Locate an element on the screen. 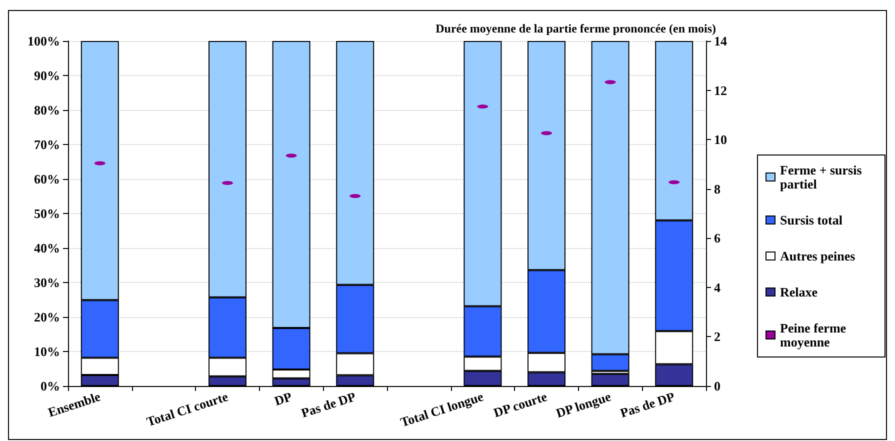 This screenshot has height=441, width=895. y2-tick-label: 8 is located at coordinates (717, 188).